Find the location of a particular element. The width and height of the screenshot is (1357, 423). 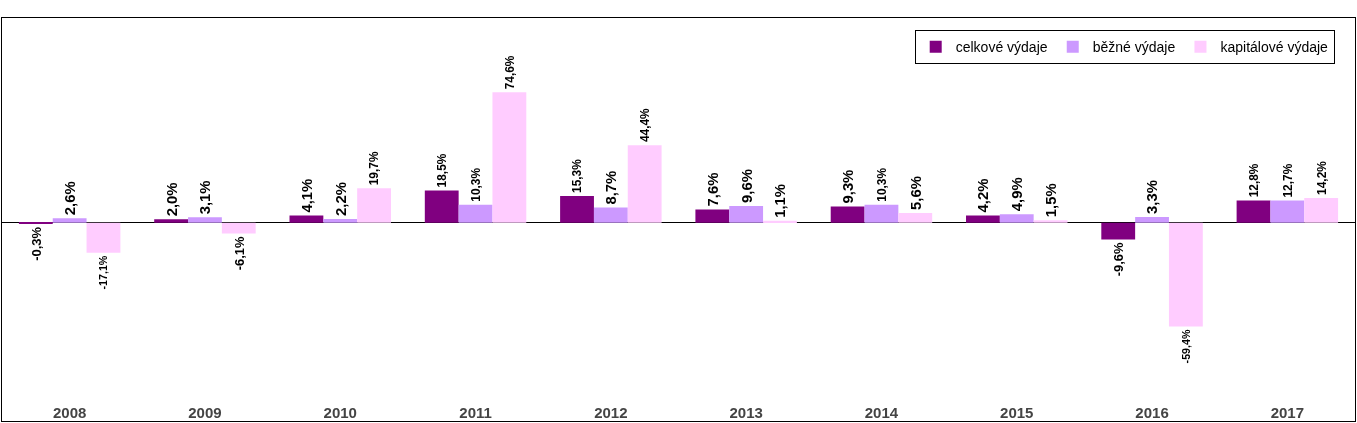

data-label: -6,1% is located at coordinates (239, 253).